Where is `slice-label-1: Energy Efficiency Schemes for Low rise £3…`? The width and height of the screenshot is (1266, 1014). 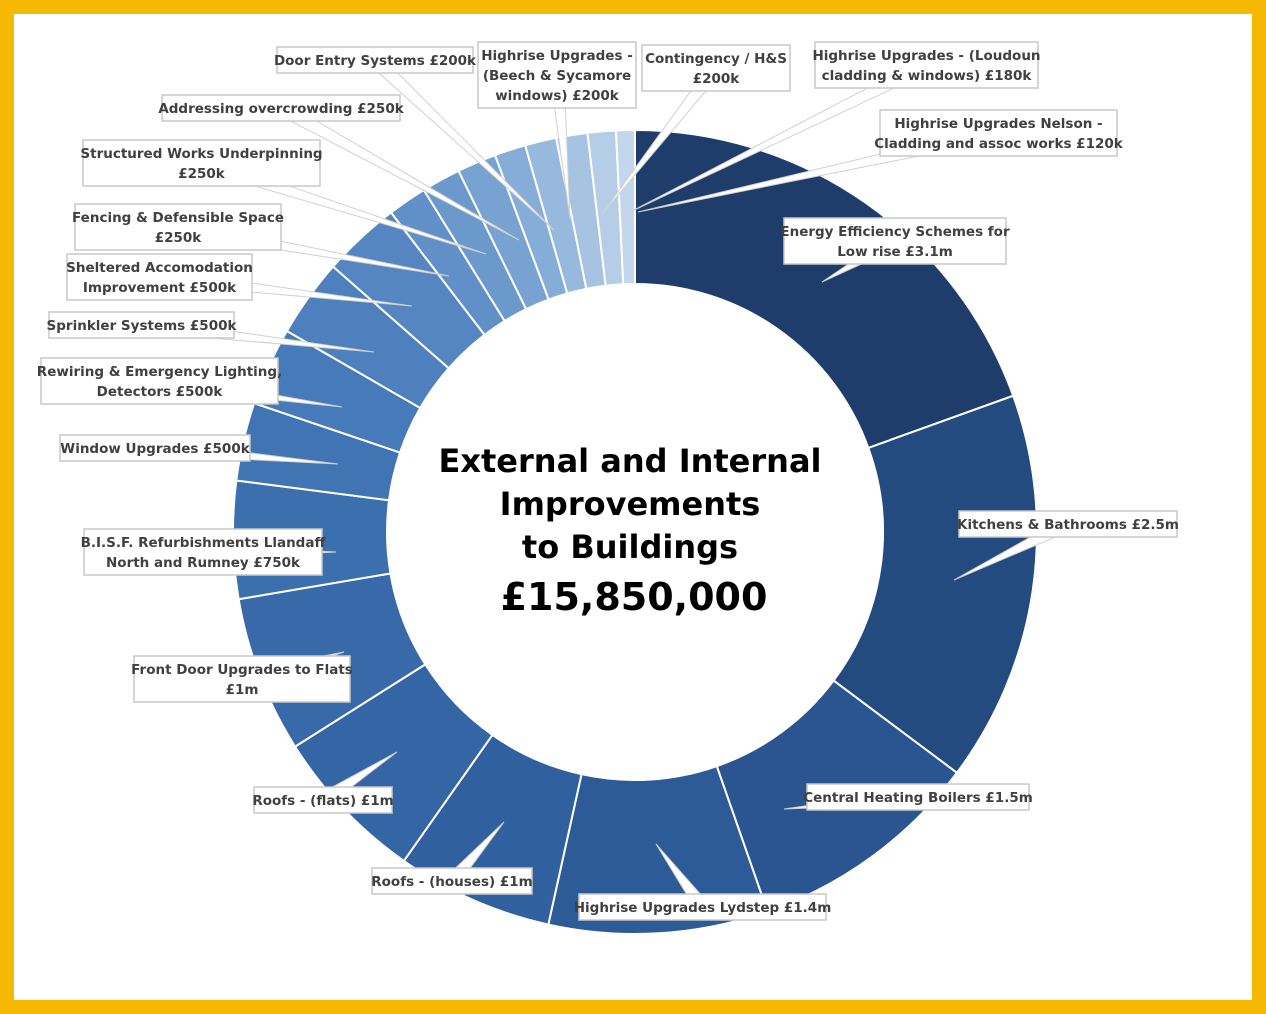
slice-label-1: Energy Efficiency Schemes for Low rise £3… is located at coordinates (895, 242).